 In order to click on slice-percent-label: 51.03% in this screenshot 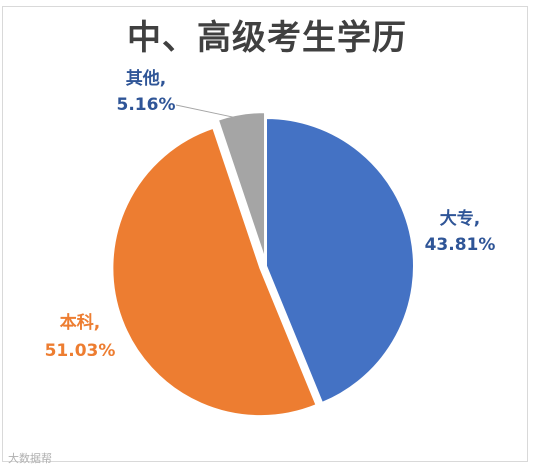, I will do `click(80, 351)`.